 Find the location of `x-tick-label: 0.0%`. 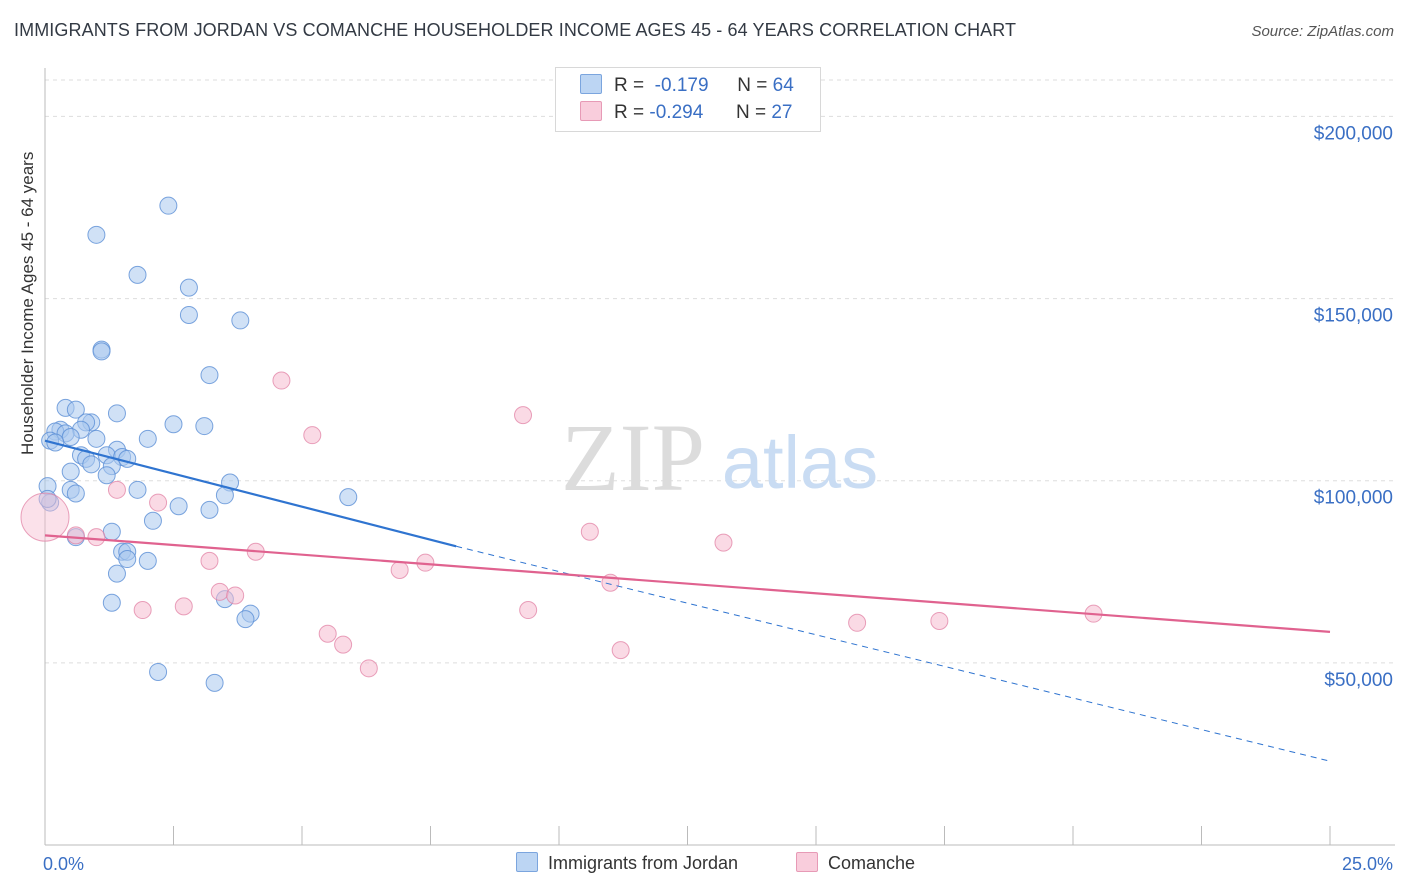

x-tick-label: 0.0% is located at coordinates (63, 864).